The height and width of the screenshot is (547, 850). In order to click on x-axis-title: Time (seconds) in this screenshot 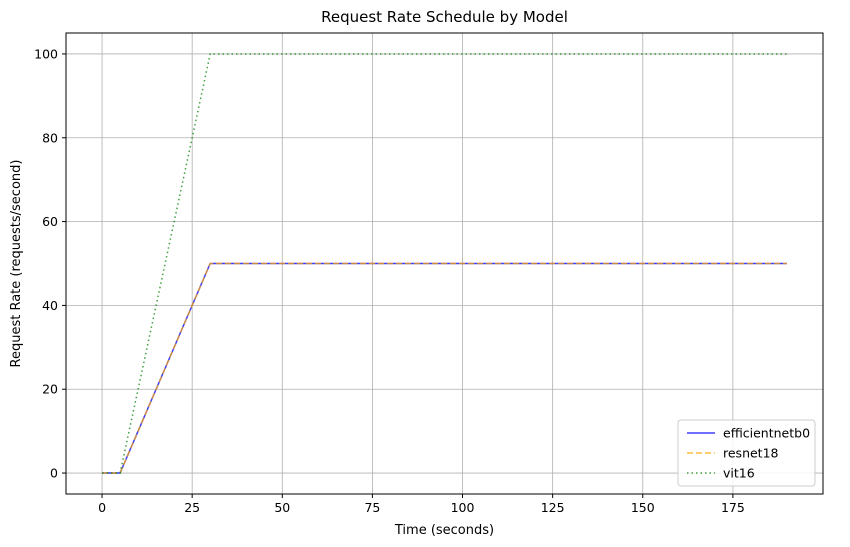, I will do `click(444, 530)`.